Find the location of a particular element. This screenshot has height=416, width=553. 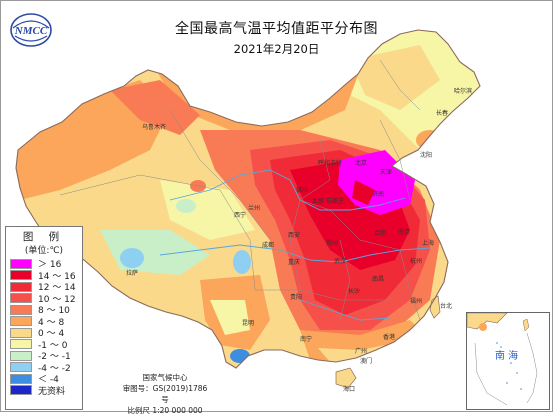

legend-label: 0 ～ 4 is located at coordinates (51, 334).